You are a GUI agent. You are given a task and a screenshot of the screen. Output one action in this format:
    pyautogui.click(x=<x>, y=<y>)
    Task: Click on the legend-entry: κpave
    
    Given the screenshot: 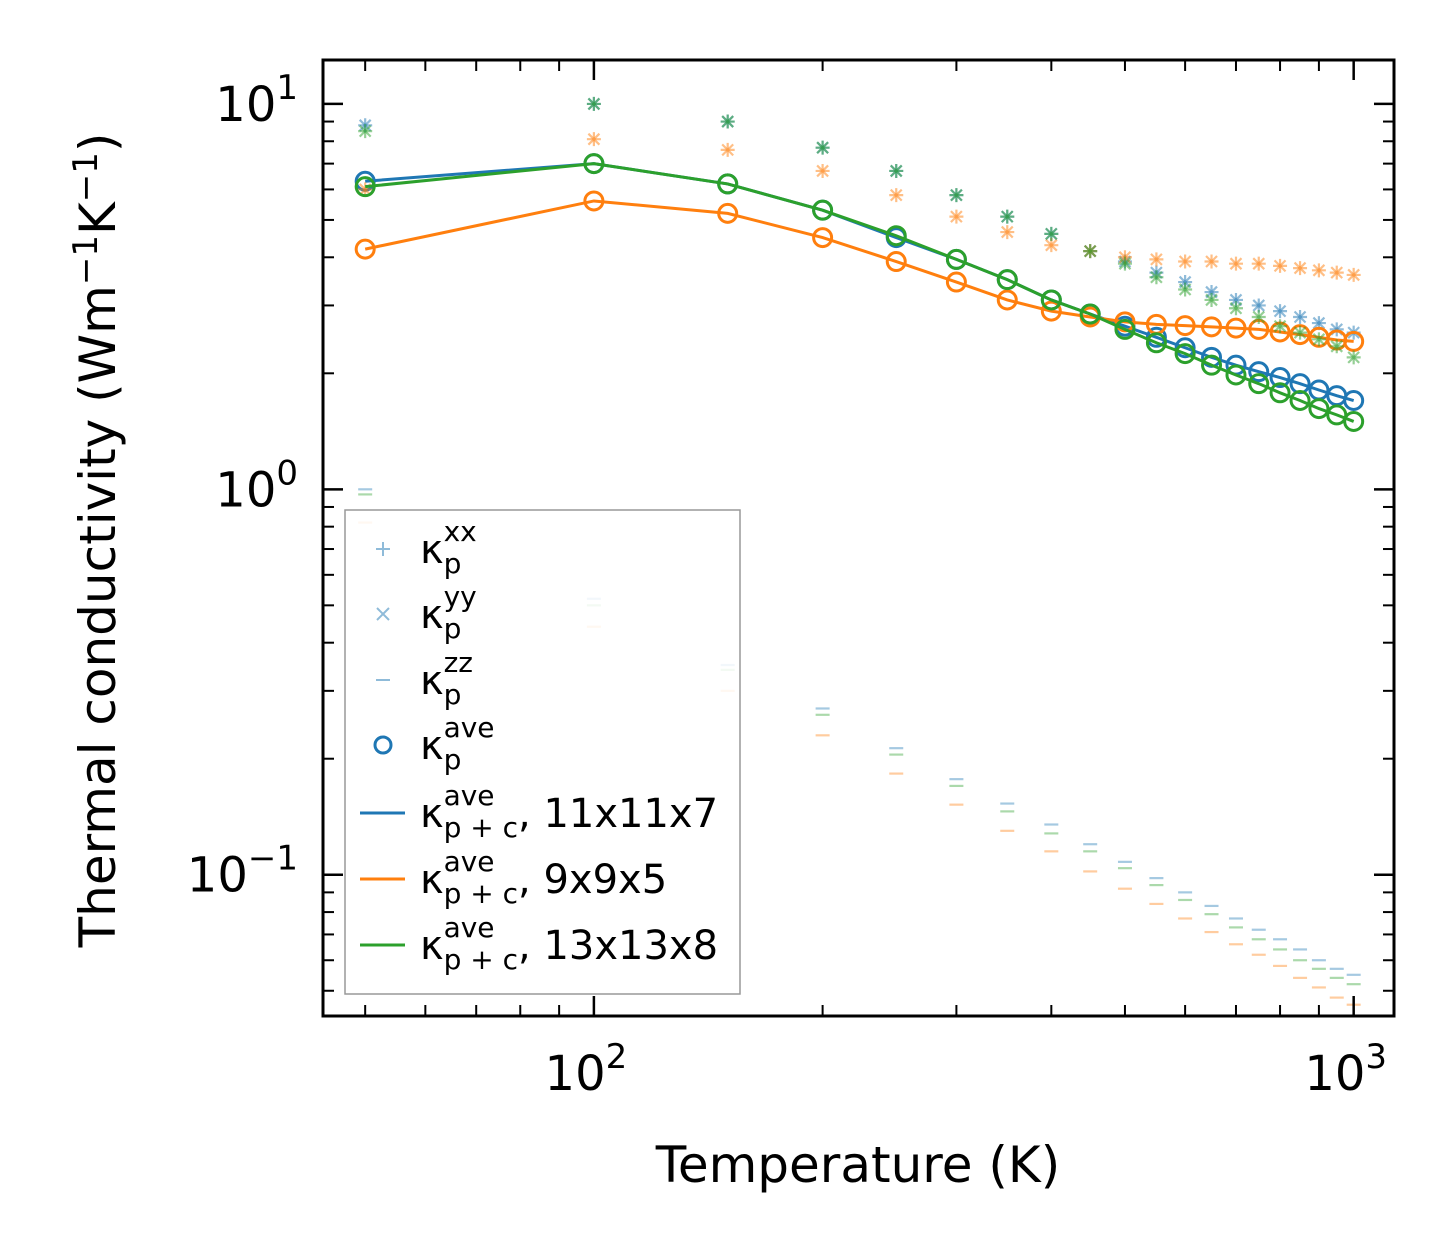 What is the action you would take?
    pyautogui.click(x=434, y=743)
    